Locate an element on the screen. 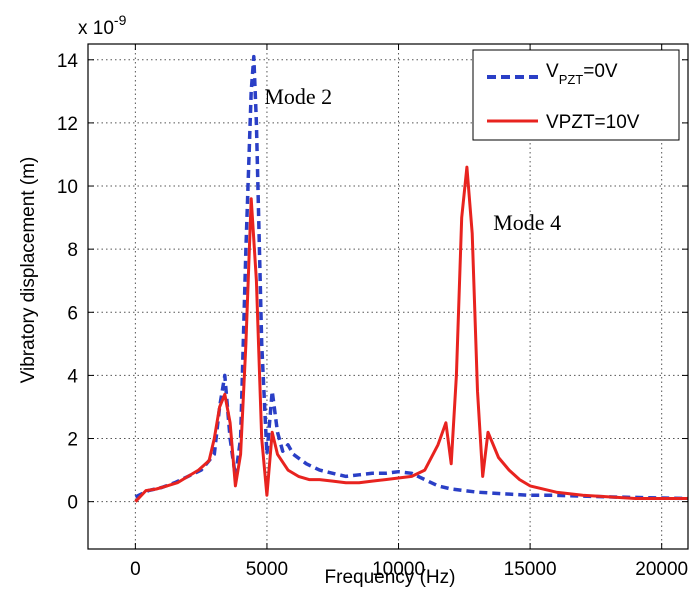  x-tick-label: 15000 is located at coordinates (530, 569).